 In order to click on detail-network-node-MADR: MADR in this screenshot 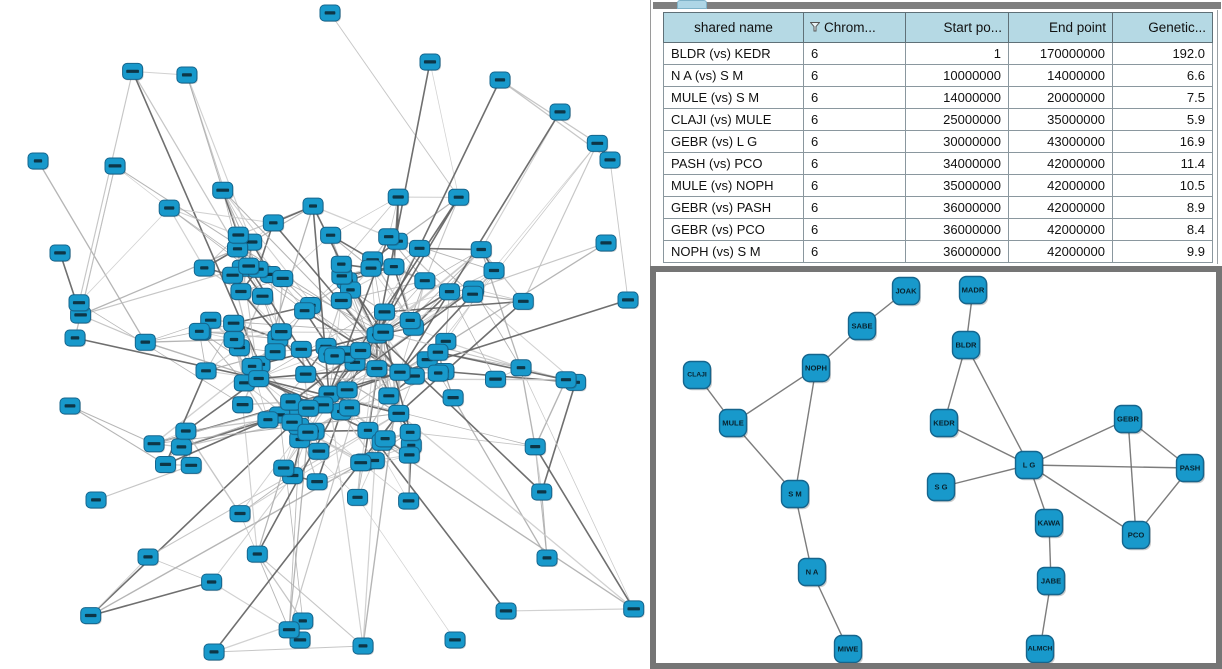, I will do `click(973, 290)`.